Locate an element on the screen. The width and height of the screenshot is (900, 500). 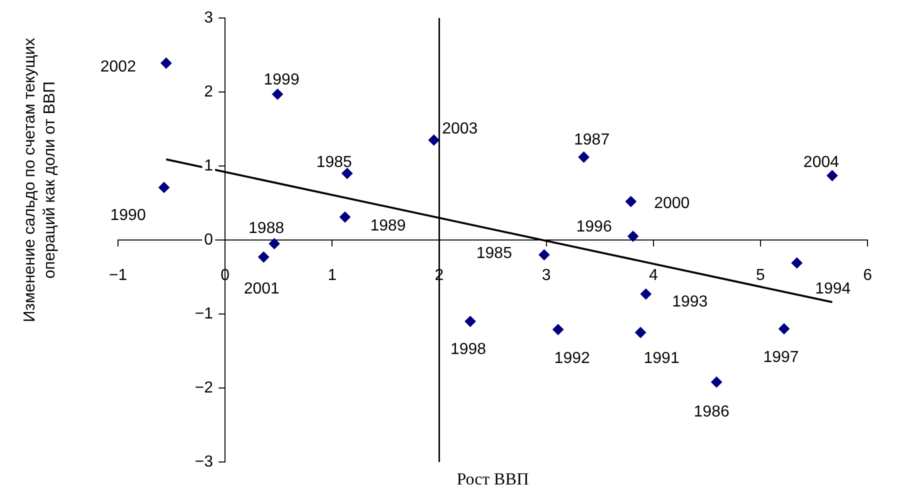
annotation: 2002 is located at coordinates (118, 67).